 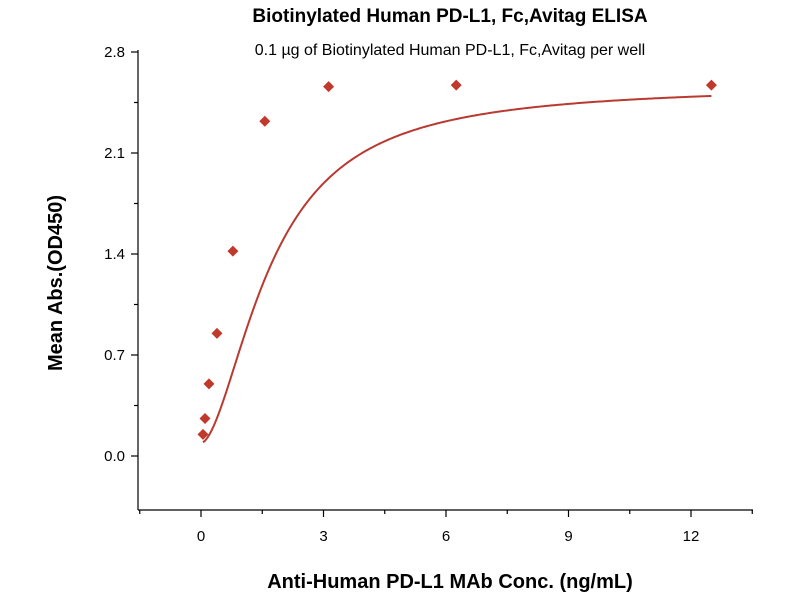 What do you see at coordinates (450, 582) in the screenshot?
I see `x-axis-label: Anti-Human PD-L1 MAb Conc. (ng/mL)` at bounding box center [450, 582].